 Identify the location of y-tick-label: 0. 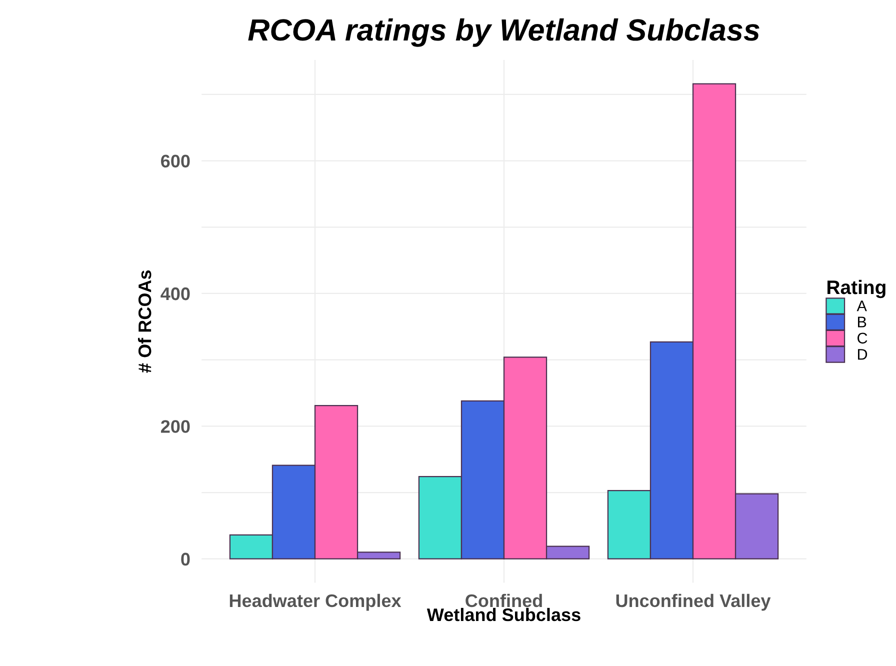
(185, 559).